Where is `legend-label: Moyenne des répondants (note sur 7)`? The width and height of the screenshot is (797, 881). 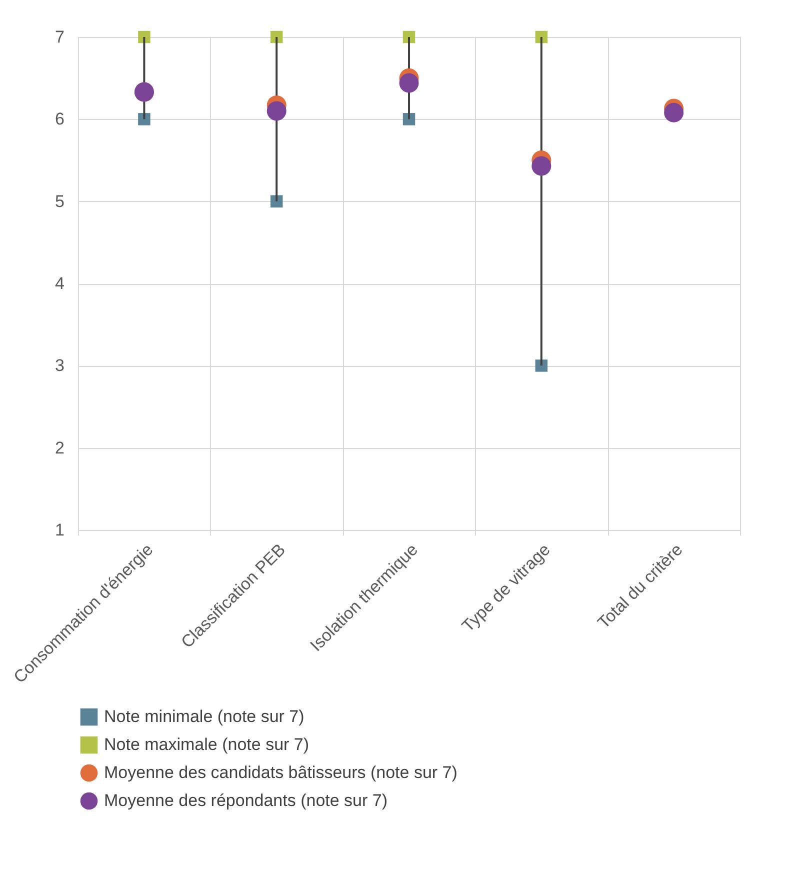 legend-label: Moyenne des répondants (note sur 7) is located at coordinates (246, 800).